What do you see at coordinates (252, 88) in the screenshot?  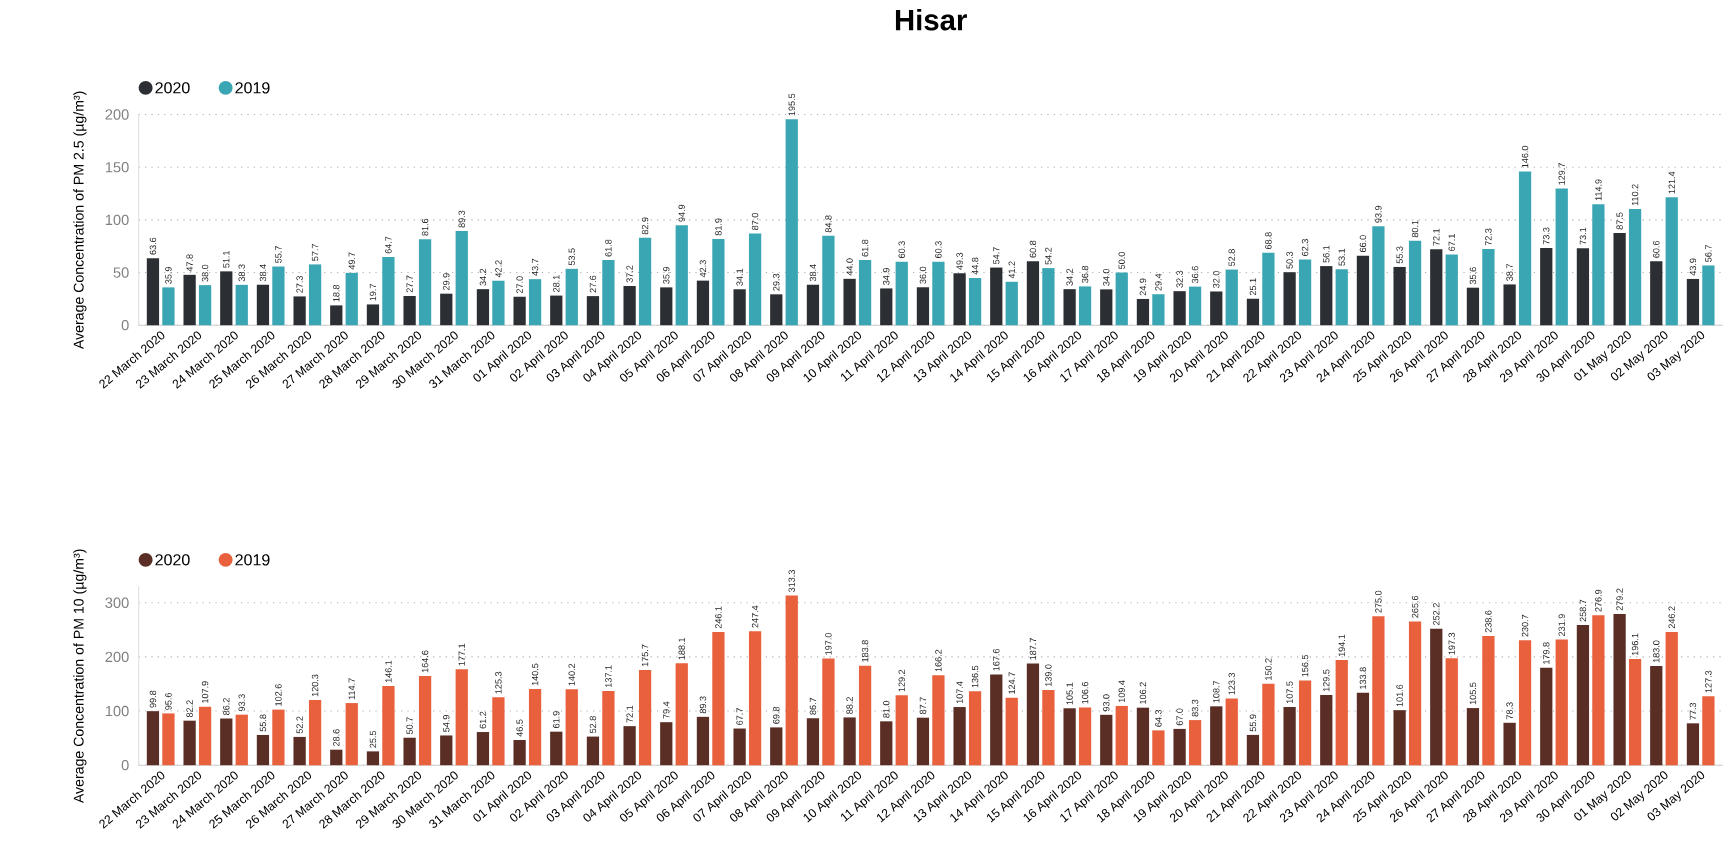 I see `legend-label: 2019` at bounding box center [252, 88].